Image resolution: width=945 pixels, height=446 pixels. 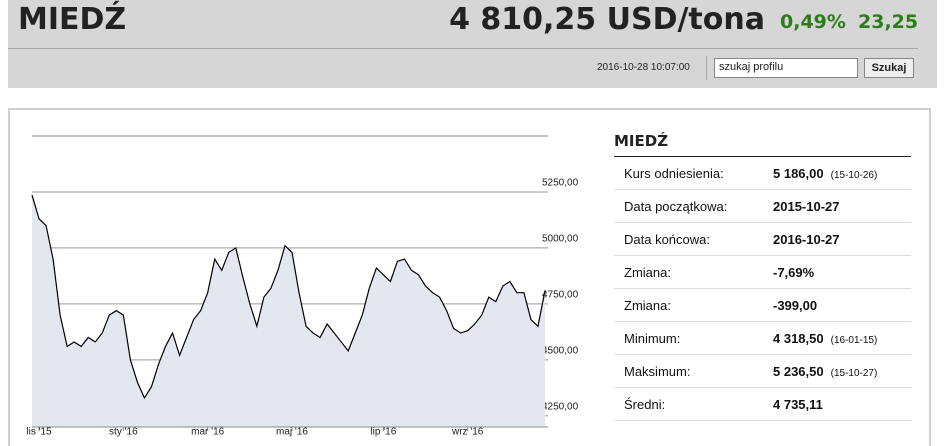 I want to click on stats-row: Średni: 4 735,11, so click(x=762, y=404).